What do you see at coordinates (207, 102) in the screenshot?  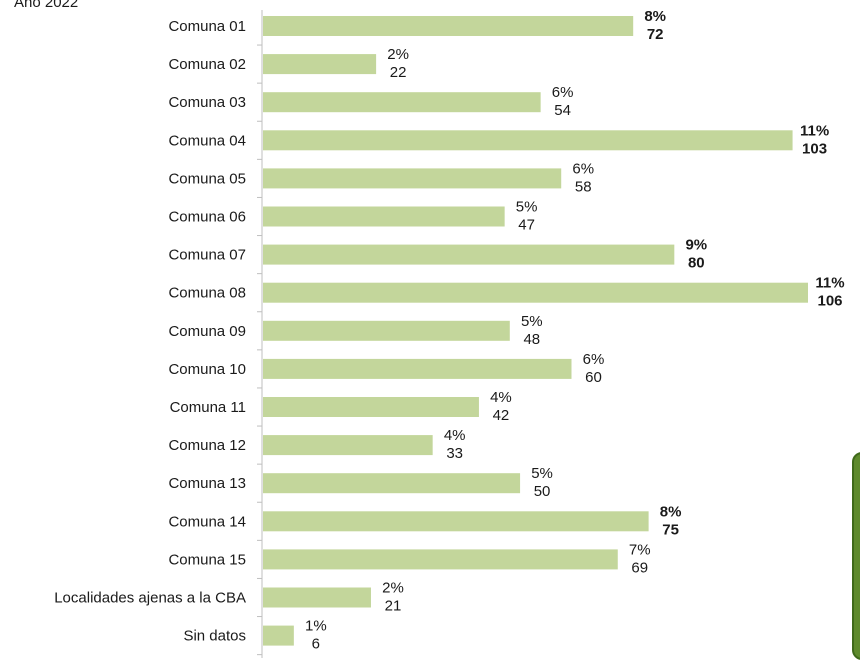 I see `category-label: Comuna 03` at bounding box center [207, 102].